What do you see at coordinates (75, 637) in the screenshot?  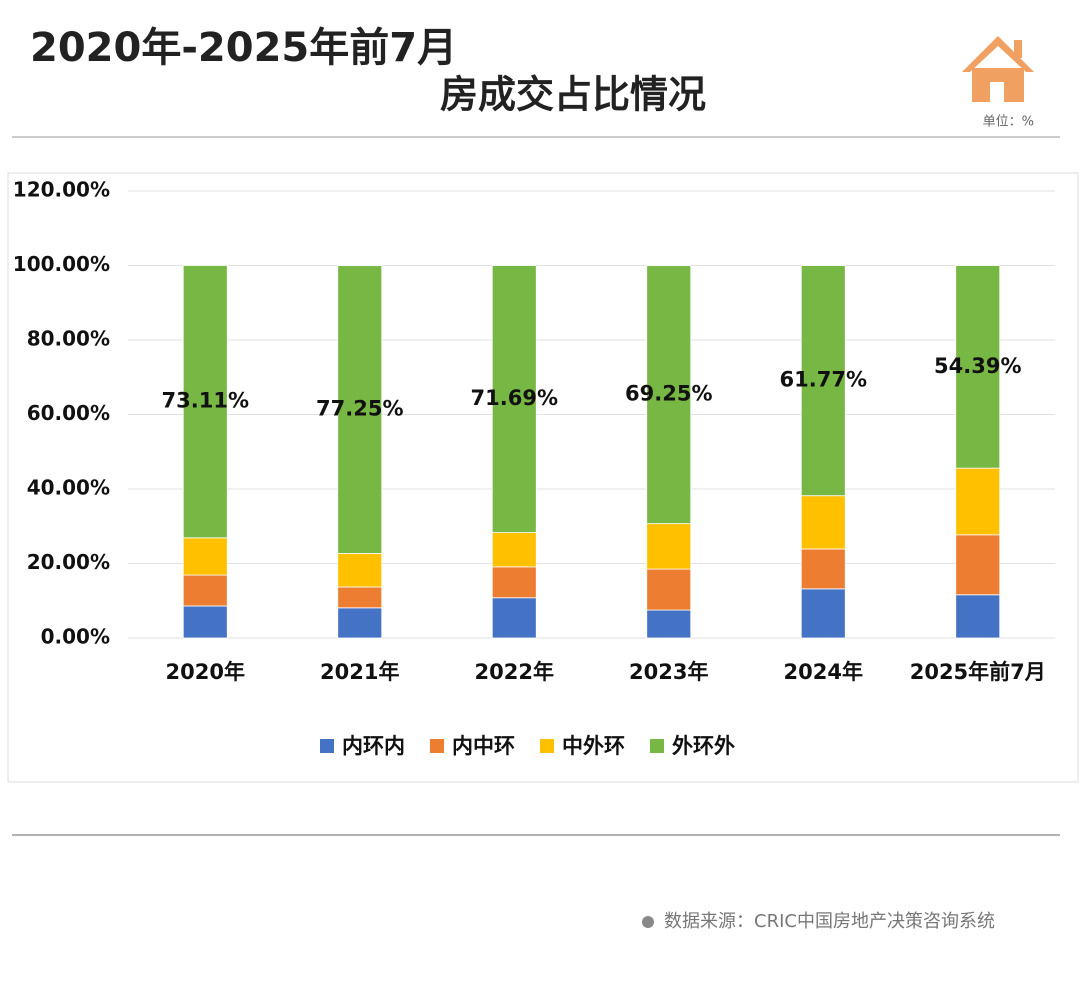 I see `y-tick-label: 0.00%` at bounding box center [75, 637].